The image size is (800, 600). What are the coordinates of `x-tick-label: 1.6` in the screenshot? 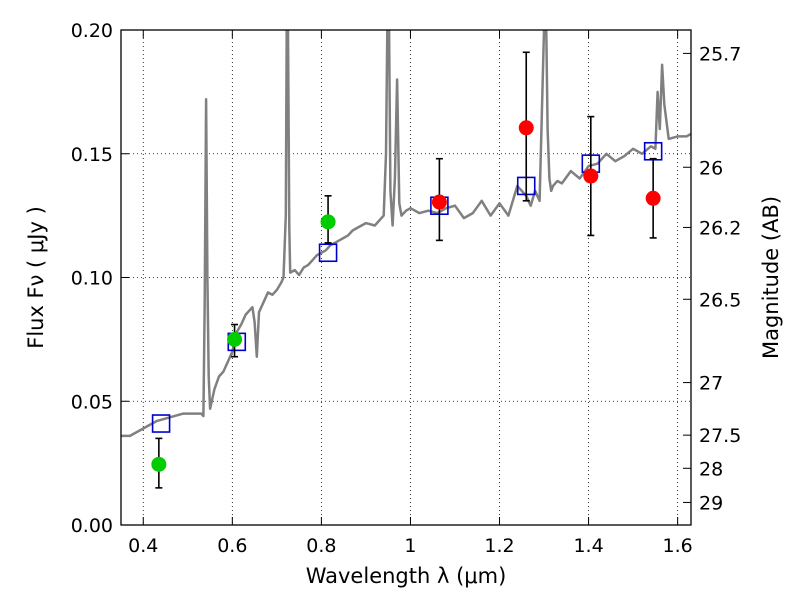 It's located at (678, 546).